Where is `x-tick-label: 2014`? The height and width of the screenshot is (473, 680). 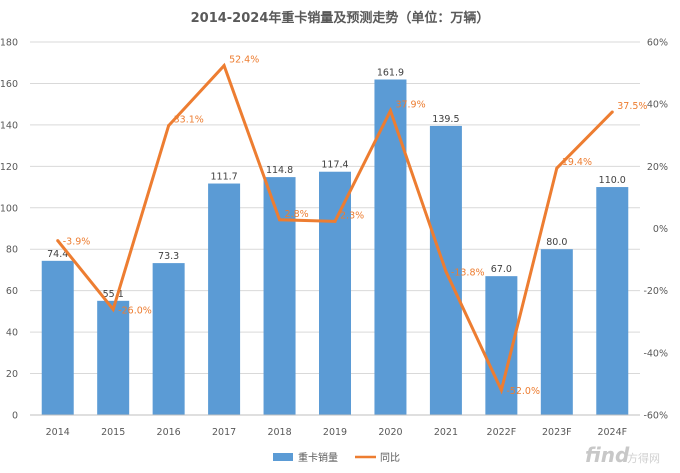
x-tick-label: 2014 is located at coordinates (58, 432).